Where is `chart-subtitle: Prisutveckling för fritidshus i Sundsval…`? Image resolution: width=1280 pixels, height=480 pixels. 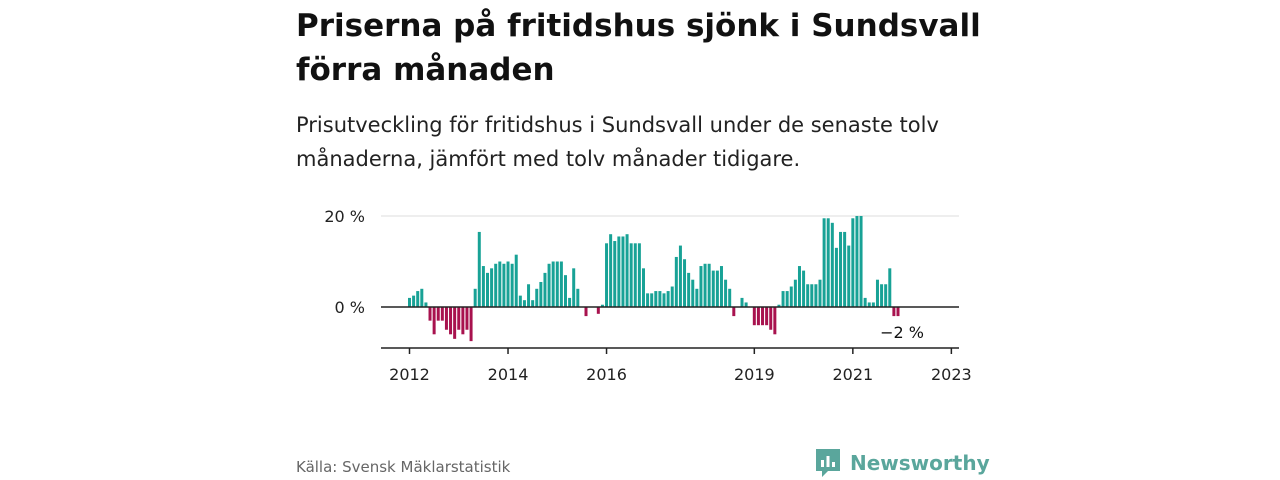 chart-subtitle: Prisutveckling för fritidshus i Sundsval… is located at coordinates (617, 142).